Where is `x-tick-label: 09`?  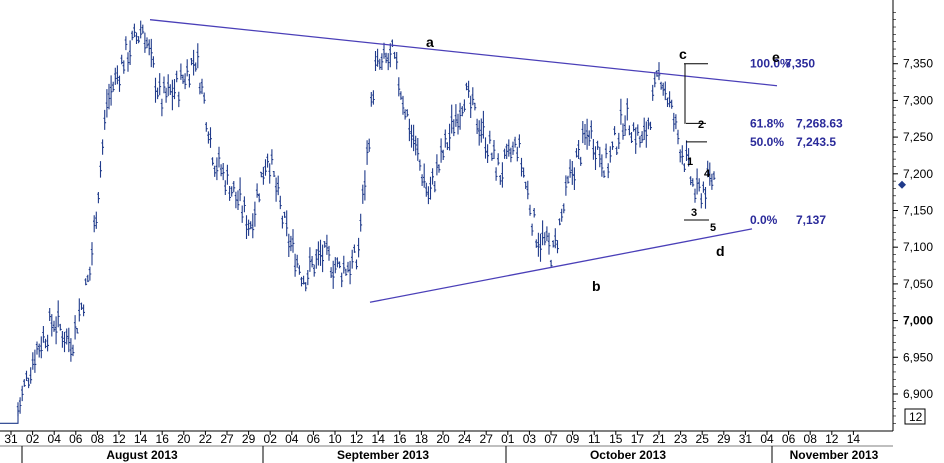
x-tick-label: 09 is located at coordinates (573, 439).